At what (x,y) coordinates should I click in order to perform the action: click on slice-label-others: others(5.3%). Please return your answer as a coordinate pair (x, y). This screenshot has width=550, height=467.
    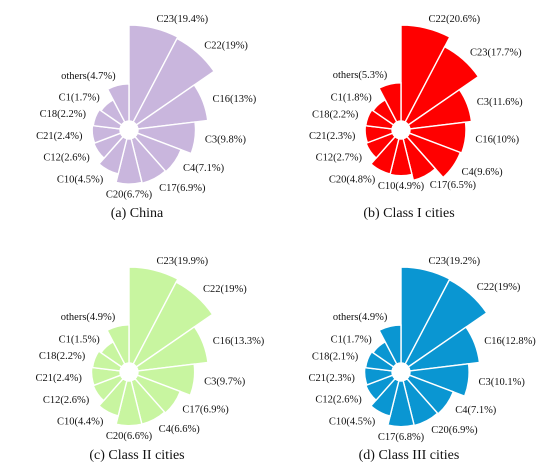
    Looking at the image, I should click on (360, 75).